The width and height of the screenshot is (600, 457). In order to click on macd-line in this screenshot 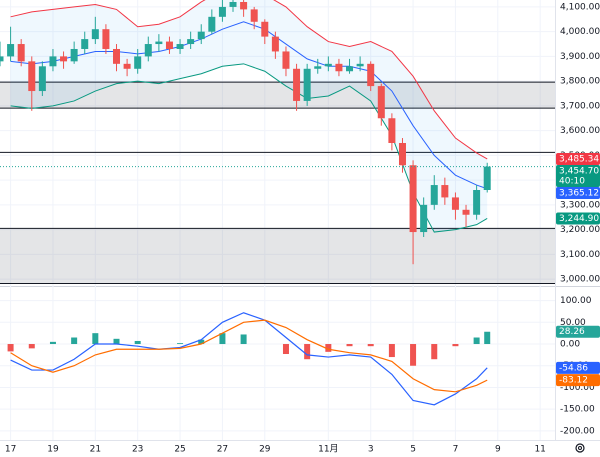, I will do `click(249, 356)`.